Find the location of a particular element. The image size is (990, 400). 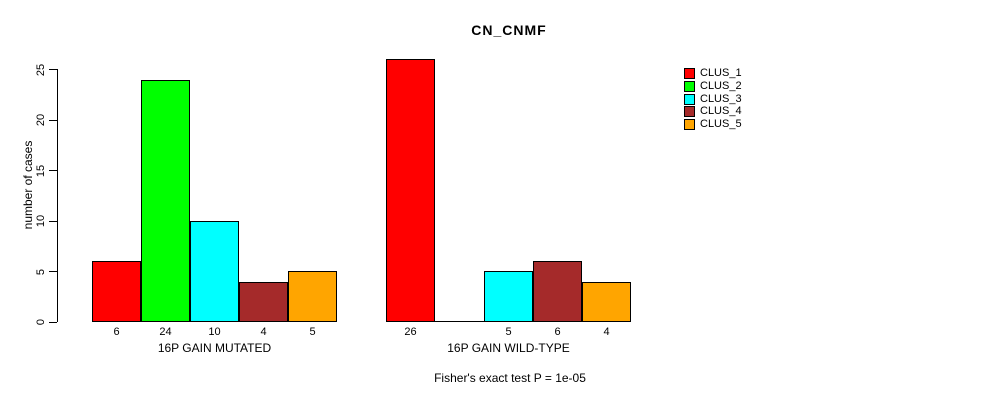

legend-label: CLUS_2 is located at coordinates (721, 86).